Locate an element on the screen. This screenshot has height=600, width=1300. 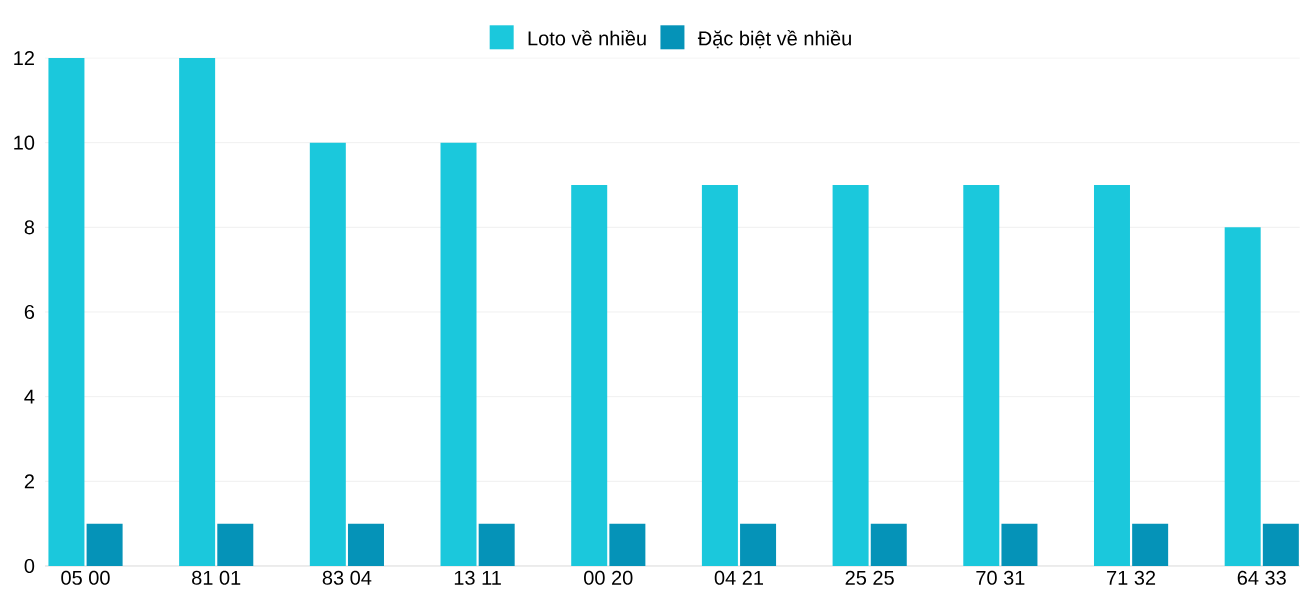
y-tick-label: 0 is located at coordinates (29, 566).